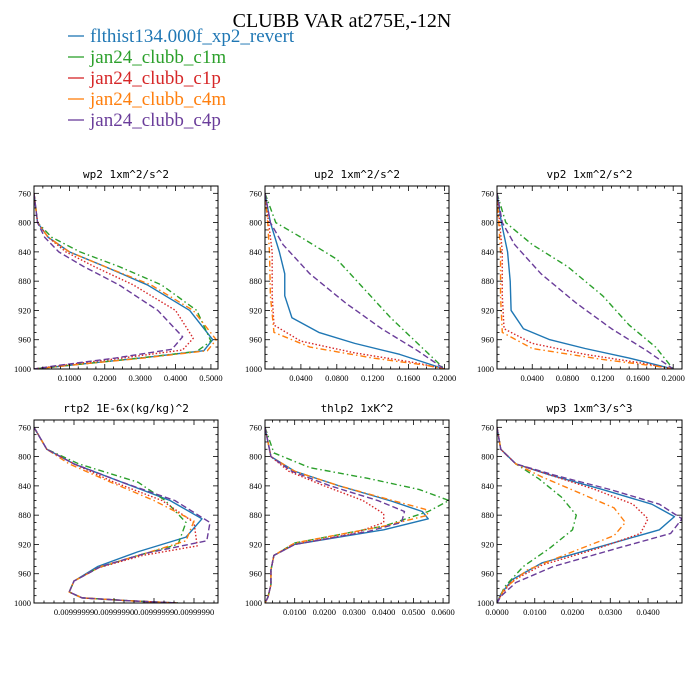 This screenshot has width=700, height=700. What do you see at coordinates (357, 174) in the screenshot?
I see `panel-title: up2 1xm^2/s^2` at bounding box center [357, 174].